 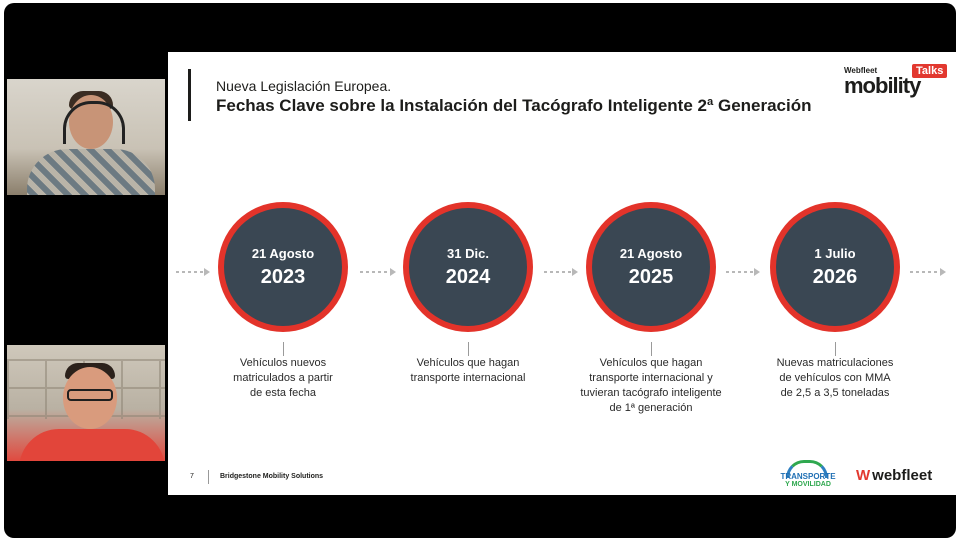 I want to click on participant-head, so click(x=90, y=398).